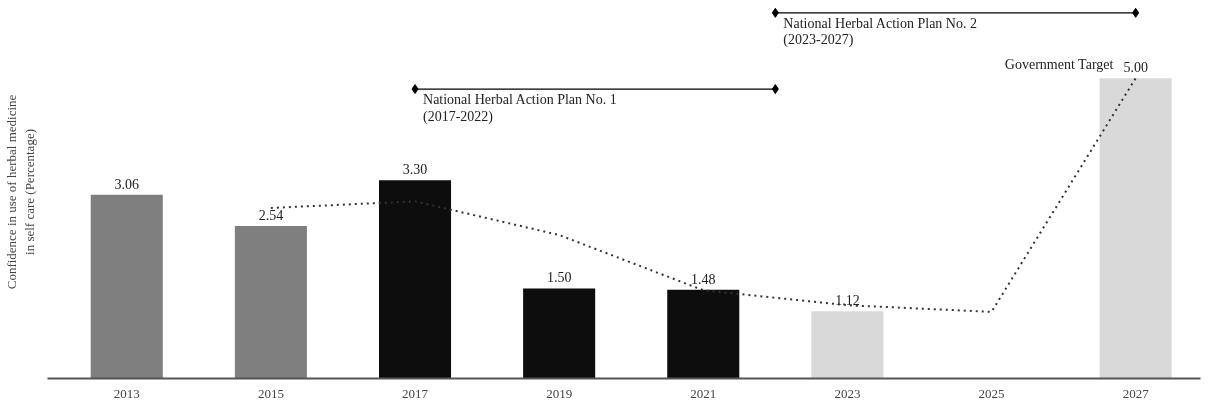  What do you see at coordinates (1136, 393) in the screenshot?
I see `x-tick-label: 2027` at bounding box center [1136, 393].